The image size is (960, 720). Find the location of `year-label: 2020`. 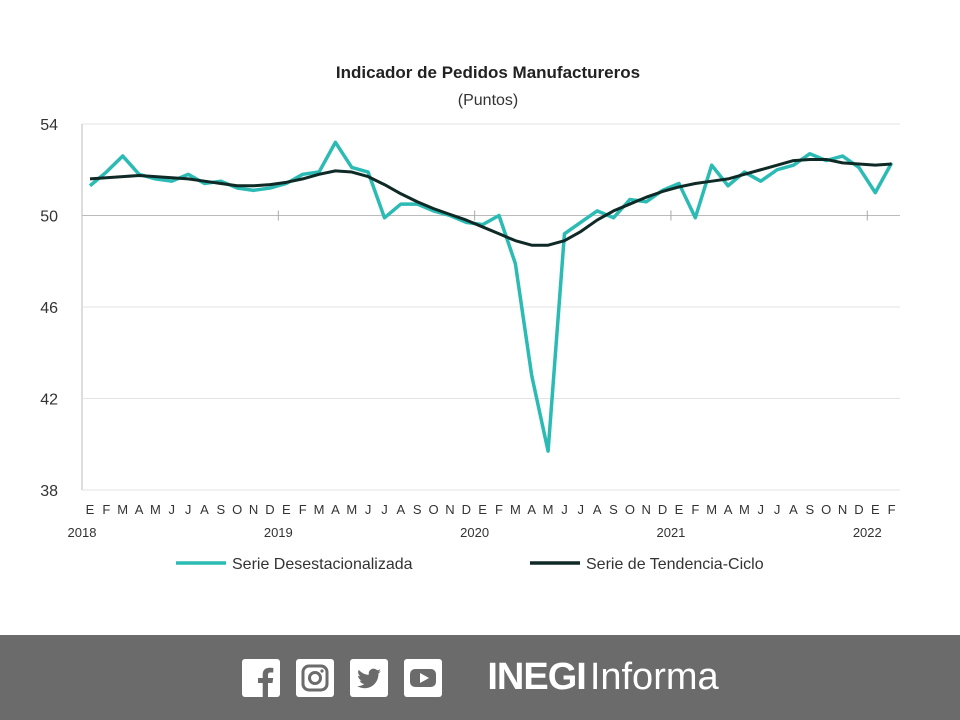

year-label: 2020 is located at coordinates (474, 532).